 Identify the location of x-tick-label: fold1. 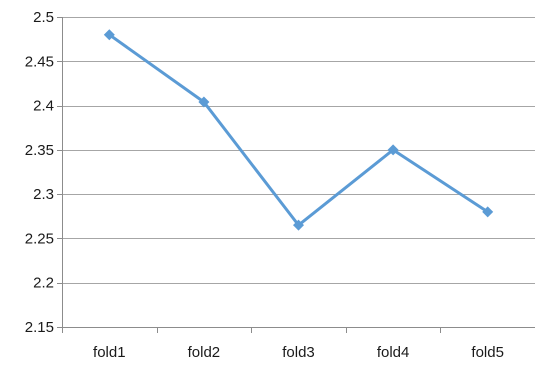
(109, 352).